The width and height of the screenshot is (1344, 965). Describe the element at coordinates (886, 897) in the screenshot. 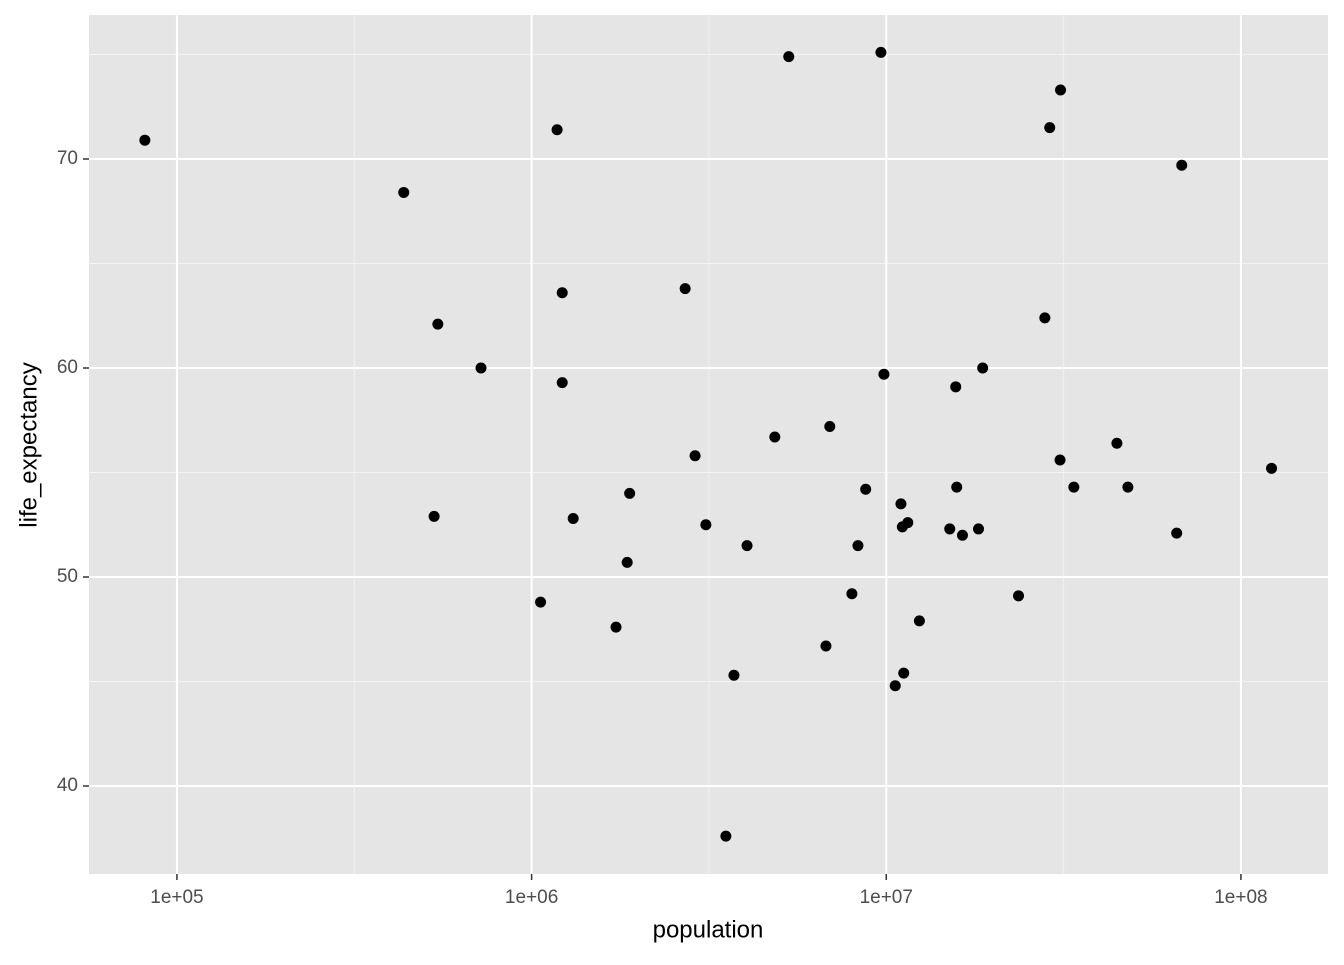

I see `x-tick-label: 1e+07` at that location.